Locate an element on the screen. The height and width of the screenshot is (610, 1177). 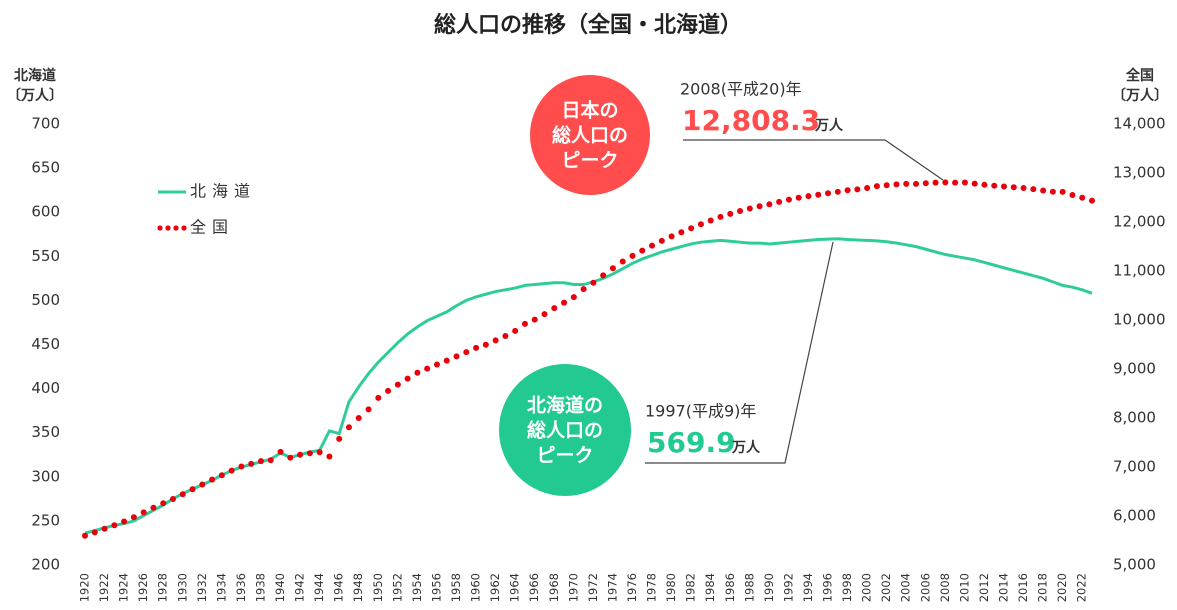
x-tick-label: 1998 is located at coordinates (847, 587).